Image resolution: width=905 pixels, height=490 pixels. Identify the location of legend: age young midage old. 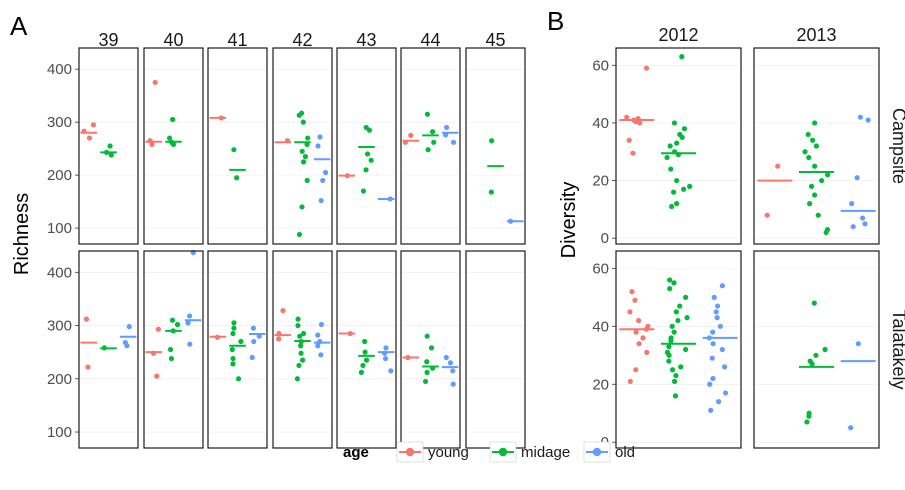
(489, 452).